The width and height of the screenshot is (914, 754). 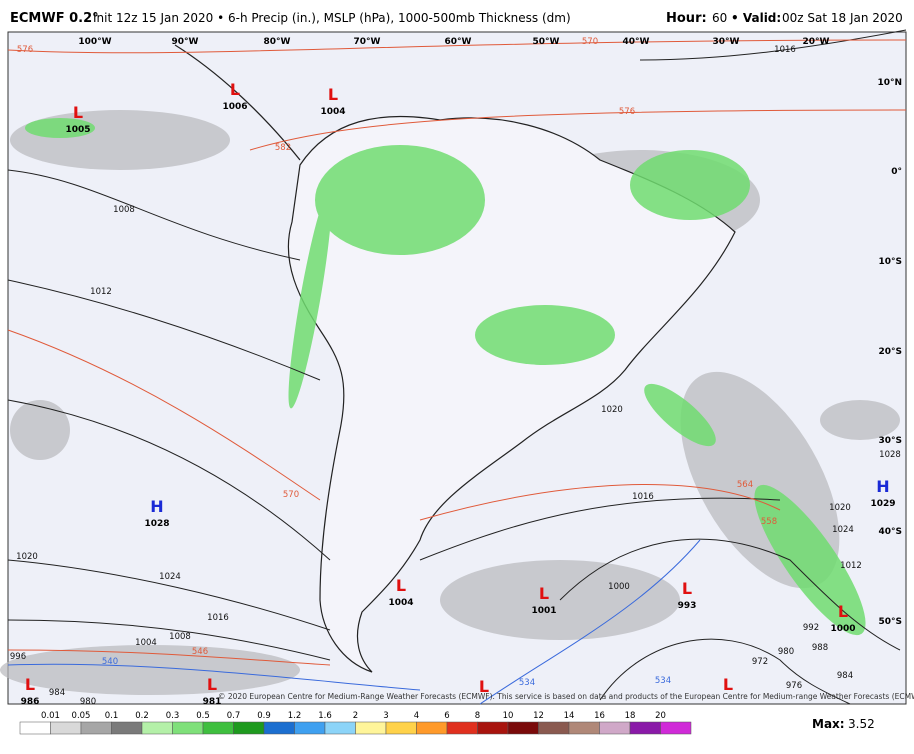 What do you see at coordinates (828, 724) in the screenshot?
I see `max-label: Max:` at bounding box center [828, 724].